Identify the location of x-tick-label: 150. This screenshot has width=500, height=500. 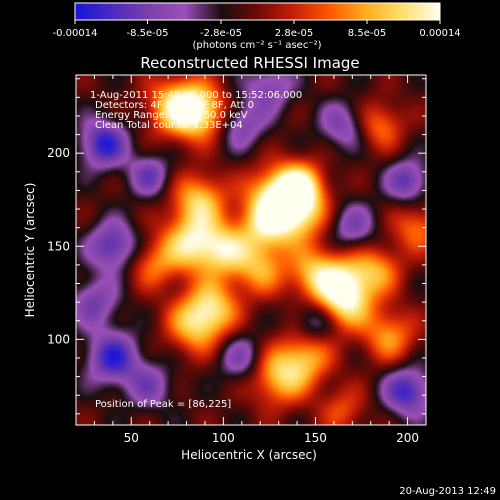
(315, 438).